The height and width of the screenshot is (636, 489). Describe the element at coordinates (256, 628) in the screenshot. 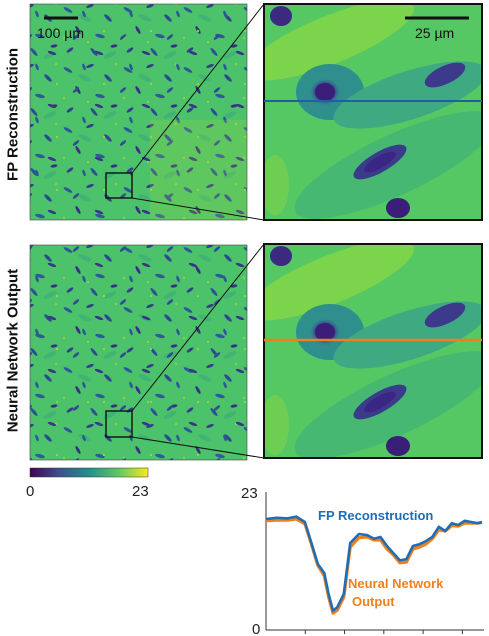

I see `y-tick-label-min: 0` at that location.